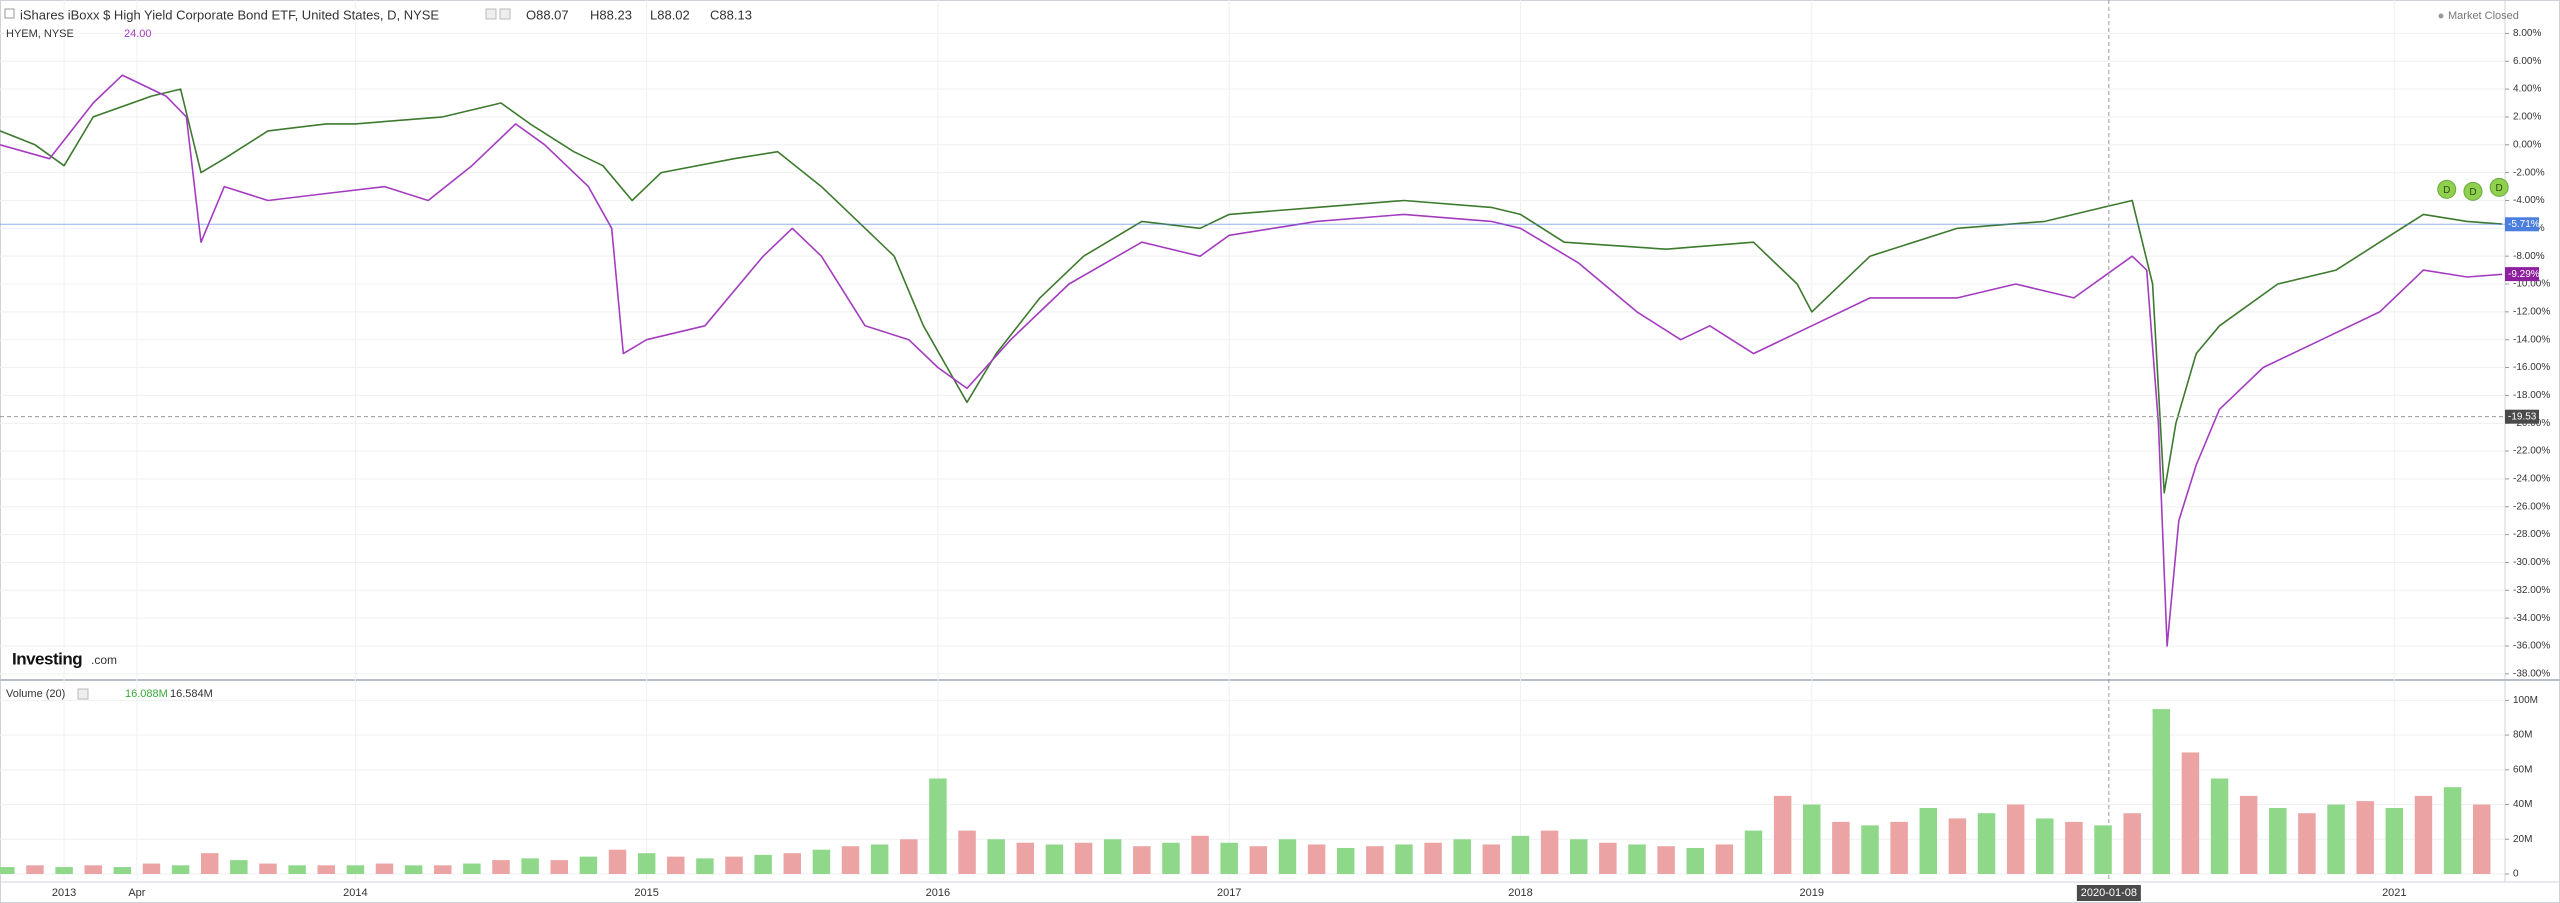  What do you see at coordinates (2531, 618) in the screenshot?
I see `y-tick-label: -34.00%` at bounding box center [2531, 618].